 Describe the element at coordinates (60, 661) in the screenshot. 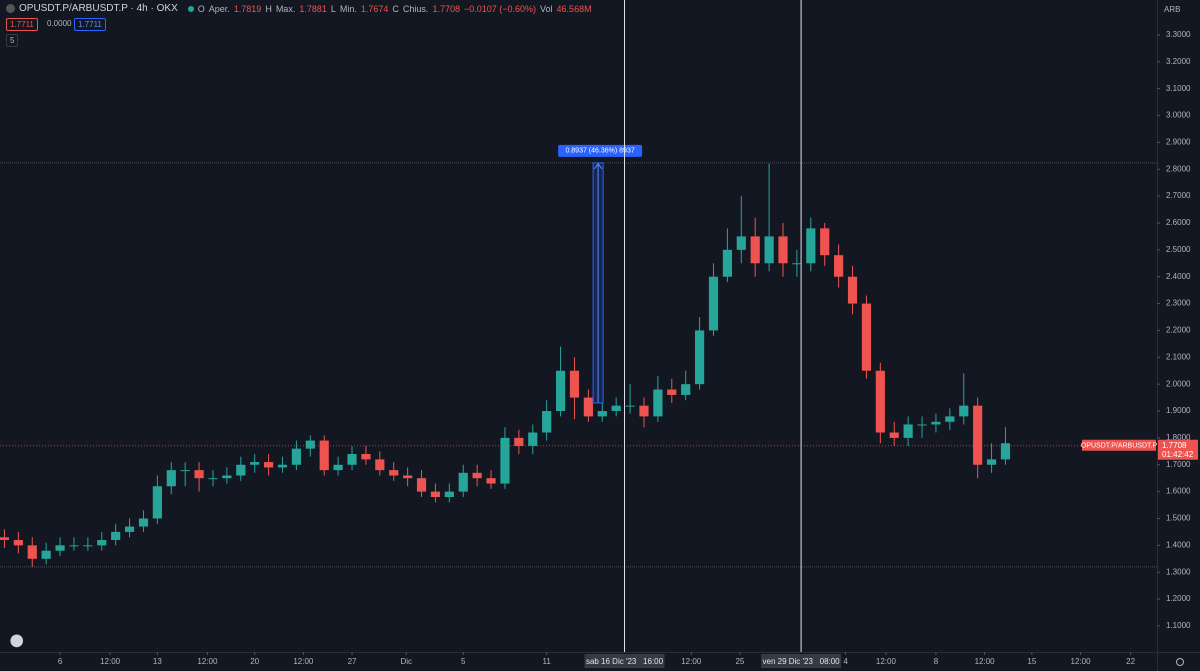

I see `x-tick-label: 6` at that location.